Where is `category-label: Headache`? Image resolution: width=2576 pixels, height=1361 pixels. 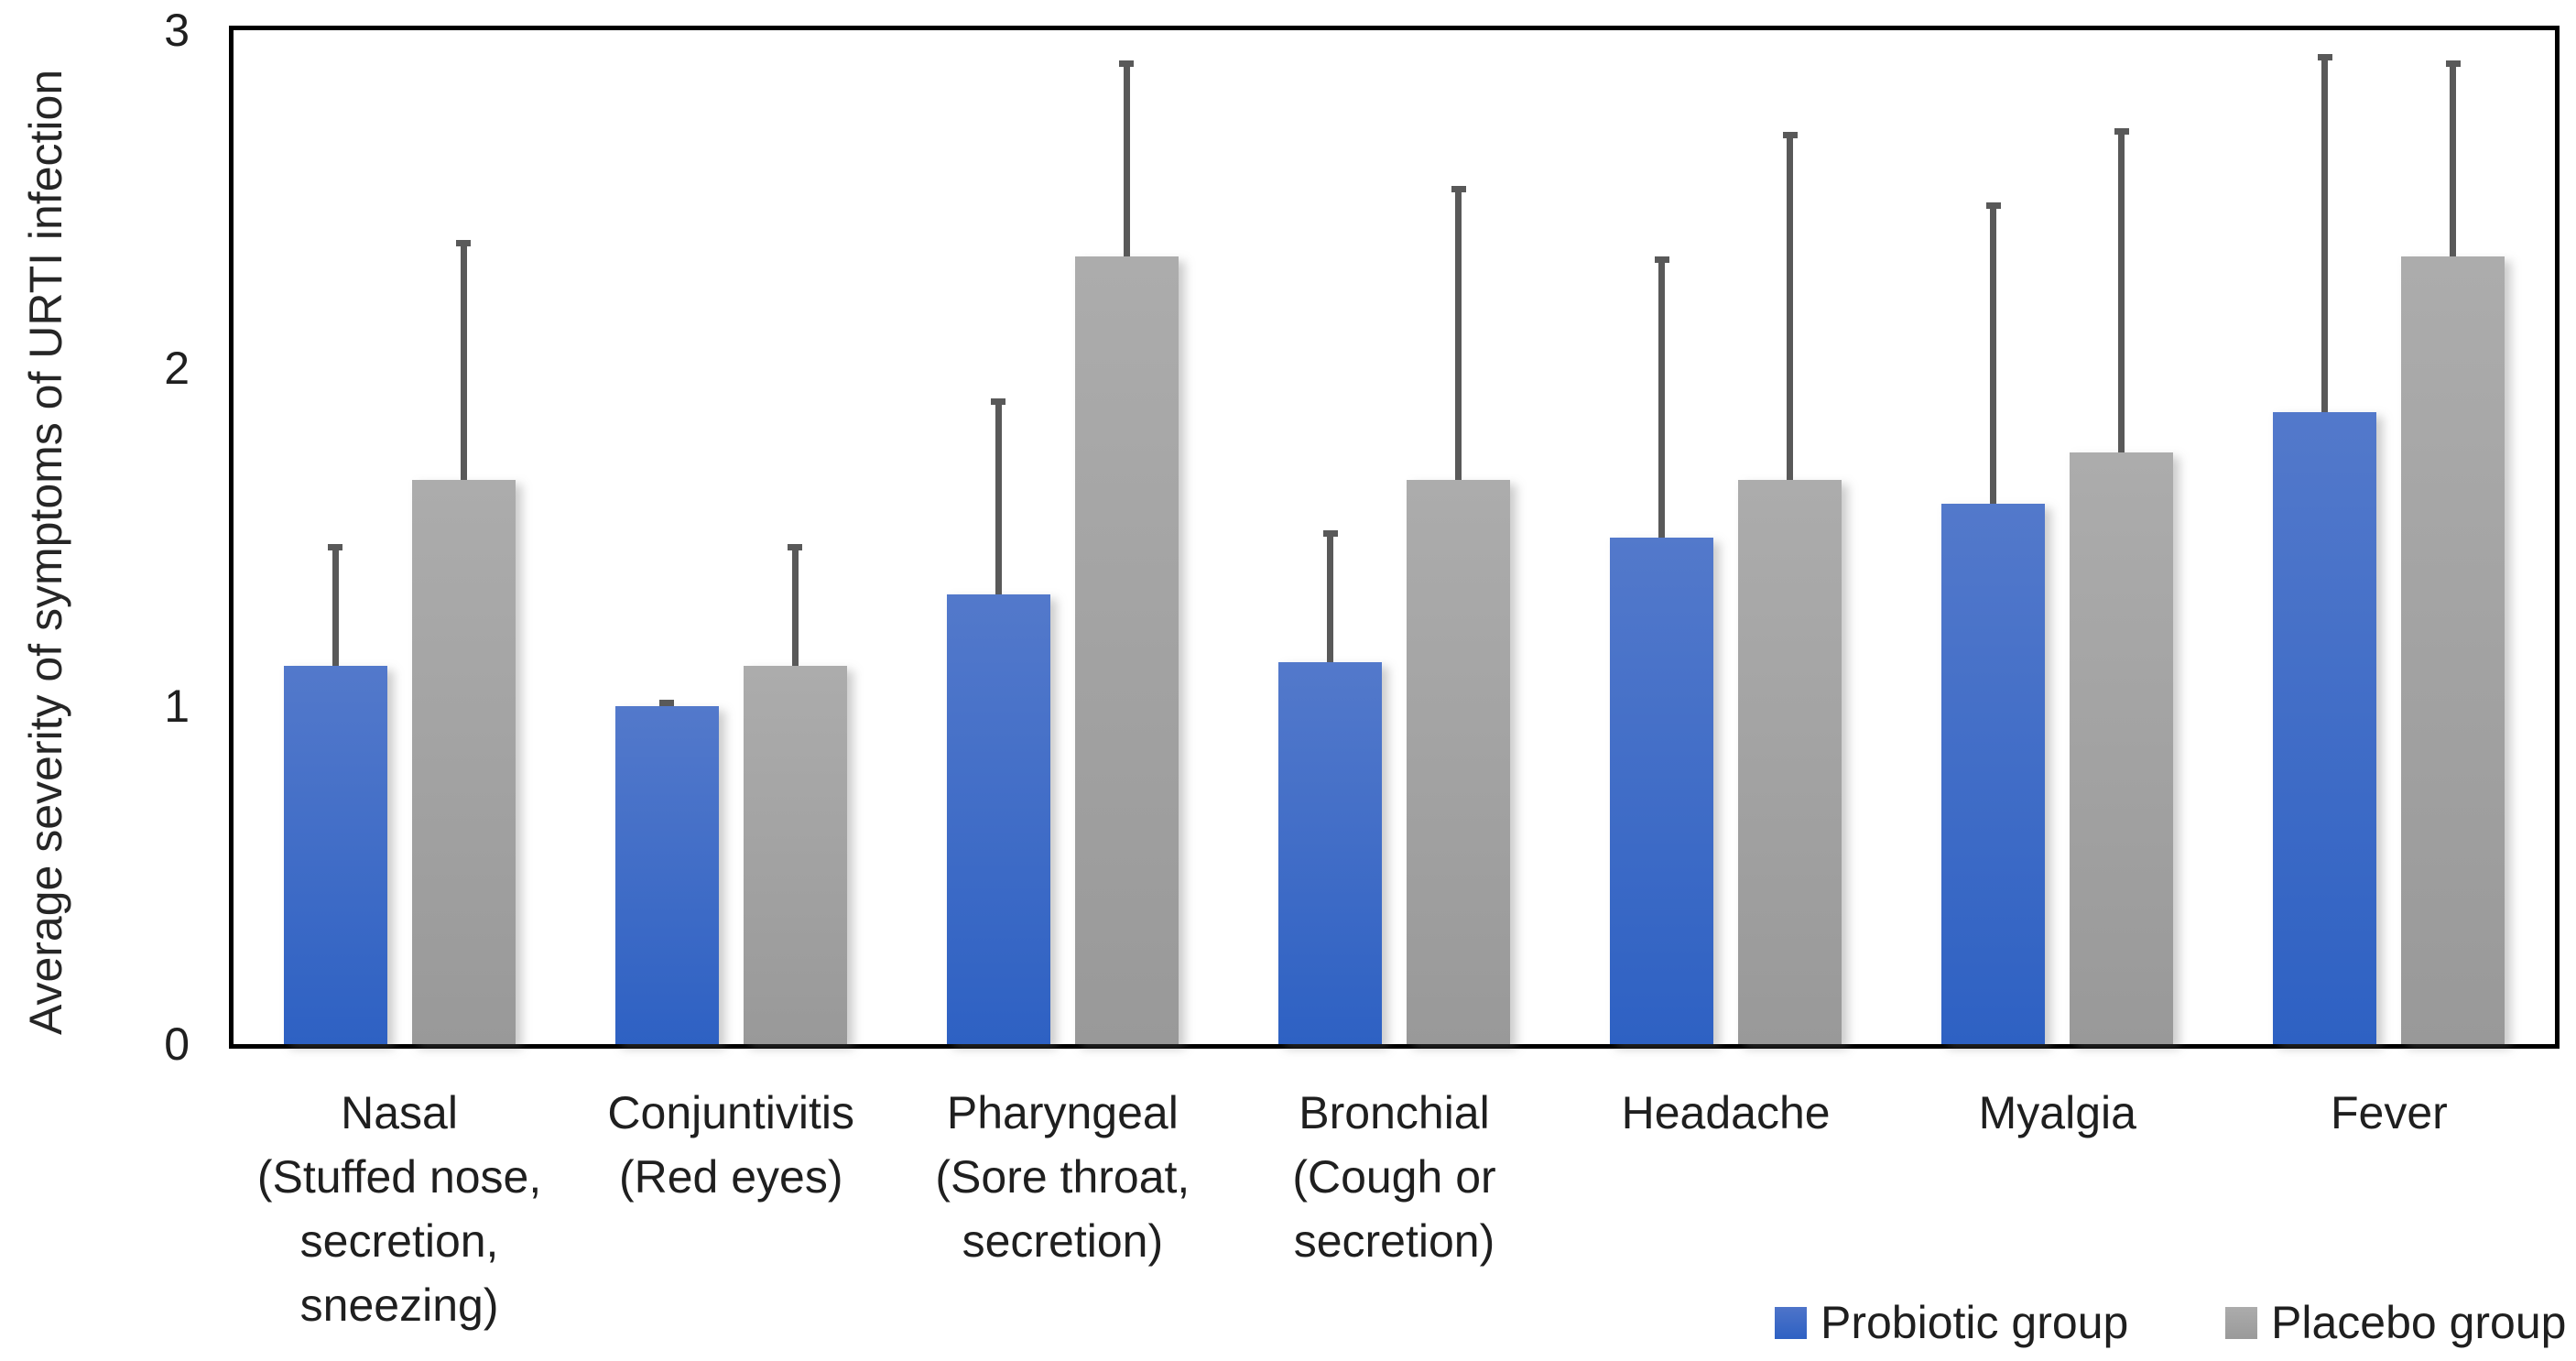
category-label: Headache is located at coordinates (1726, 1113).